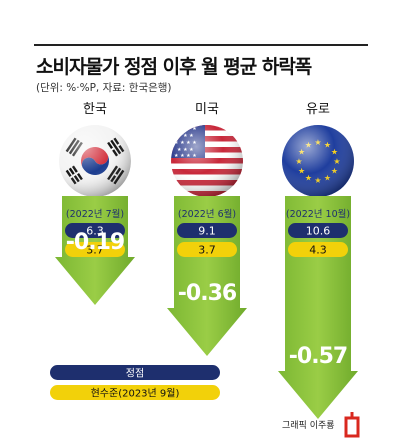  Describe the element at coordinates (207, 293) in the screenshot. I see `drop-label-us: -0.36` at that location.